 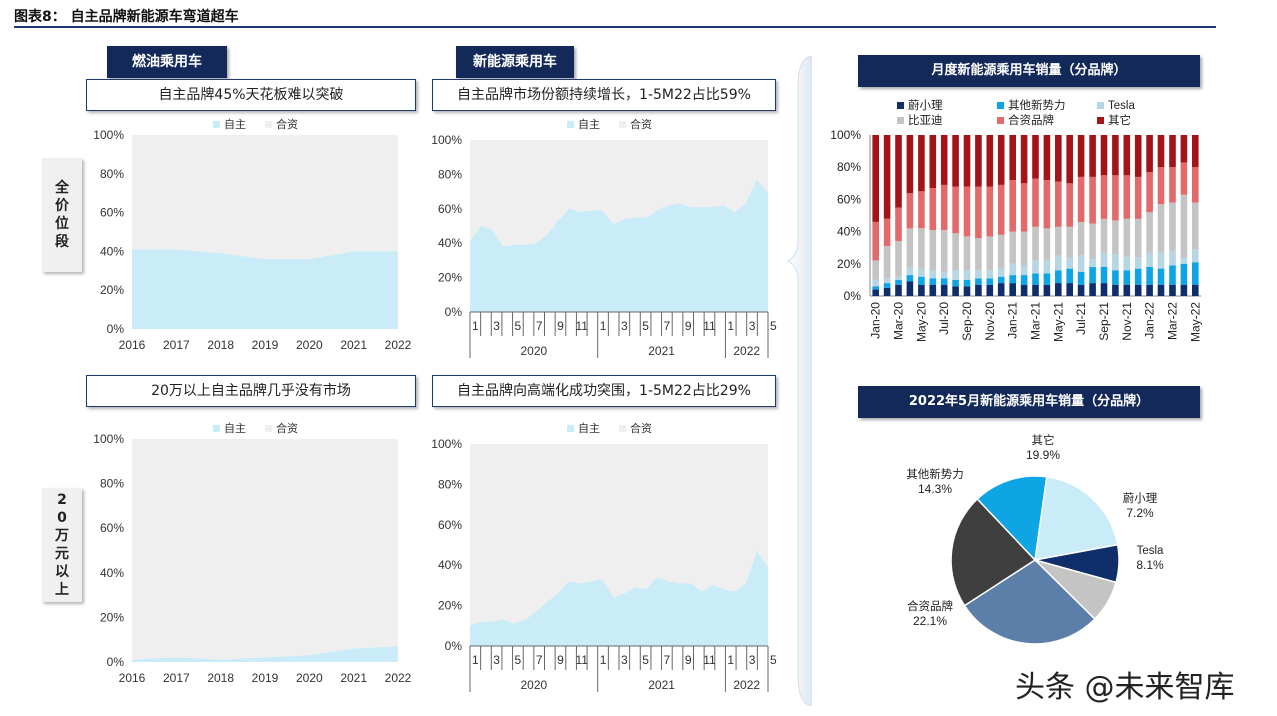 What do you see at coordinates (112, 251) in the screenshot?
I see `y-tick-label: 40%` at bounding box center [112, 251].